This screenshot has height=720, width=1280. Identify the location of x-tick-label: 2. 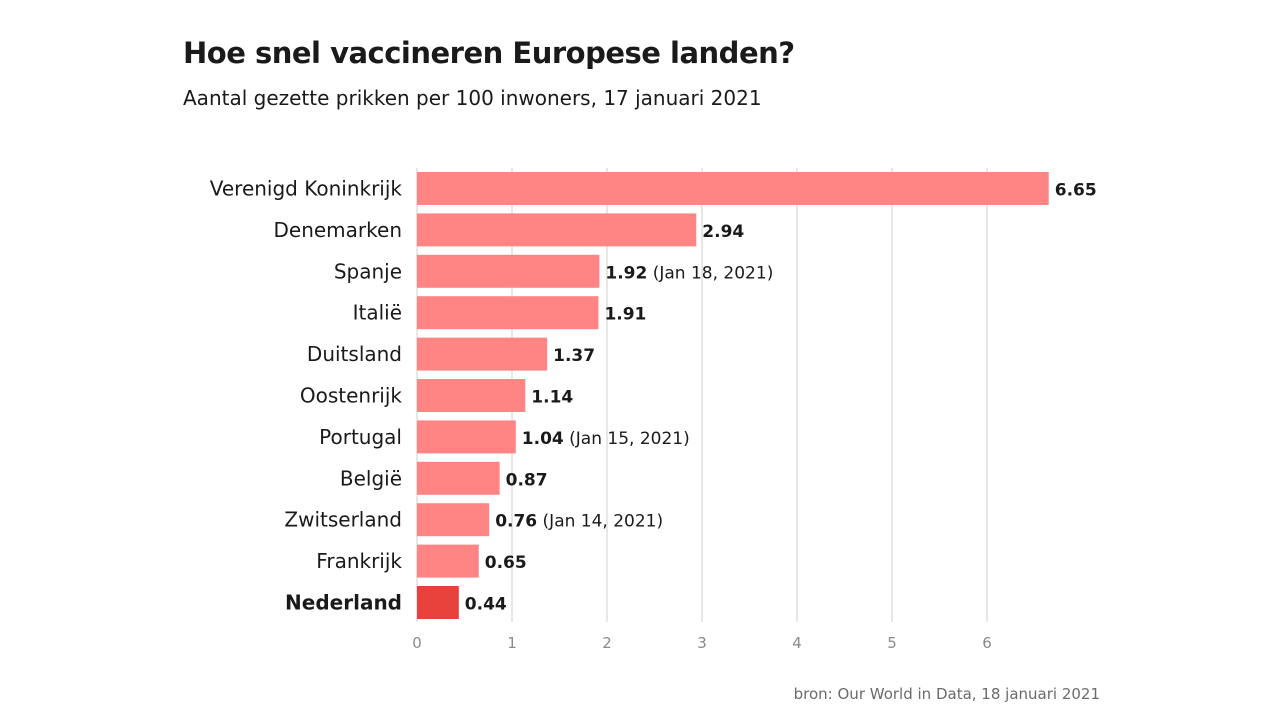
(607, 643).